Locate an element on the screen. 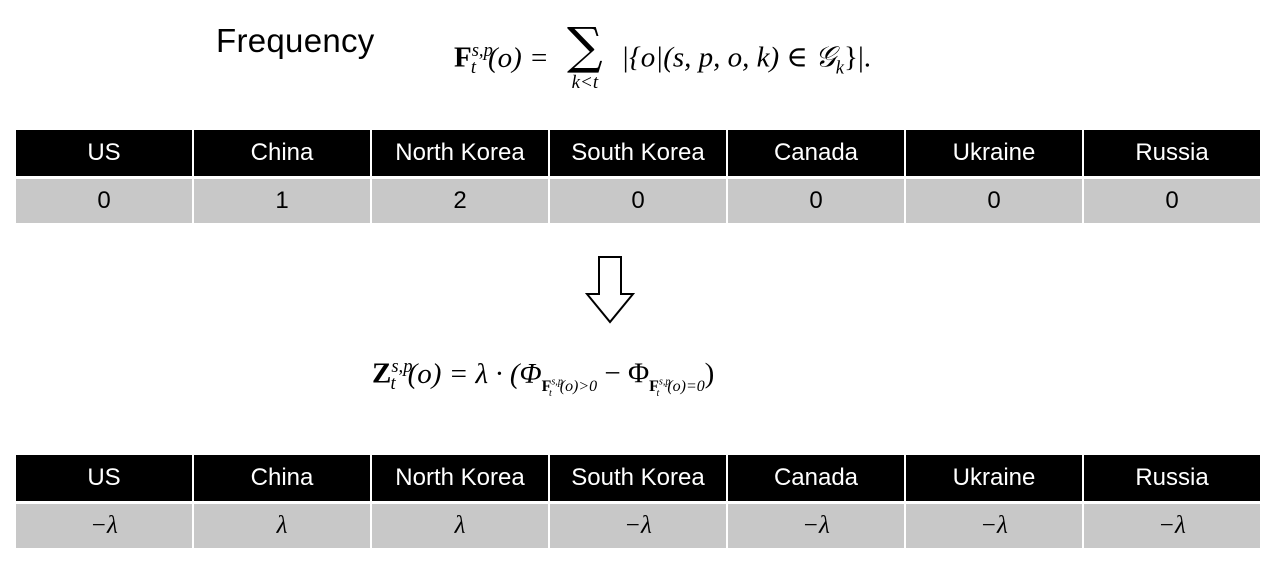 This screenshot has height=576, width=1276. formula1-lhs-sub: t is located at coordinates (473, 68).